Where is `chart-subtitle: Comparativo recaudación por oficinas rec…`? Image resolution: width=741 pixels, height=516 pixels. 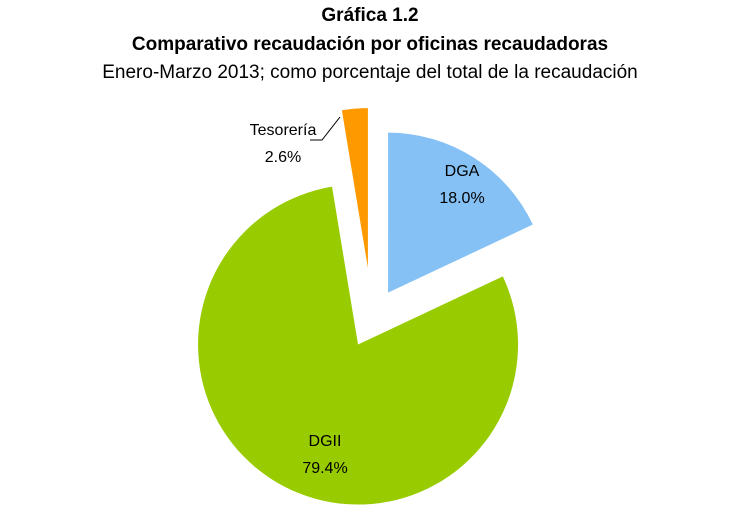 chart-subtitle: Comparativo recaudación por oficinas rec… is located at coordinates (370, 44).